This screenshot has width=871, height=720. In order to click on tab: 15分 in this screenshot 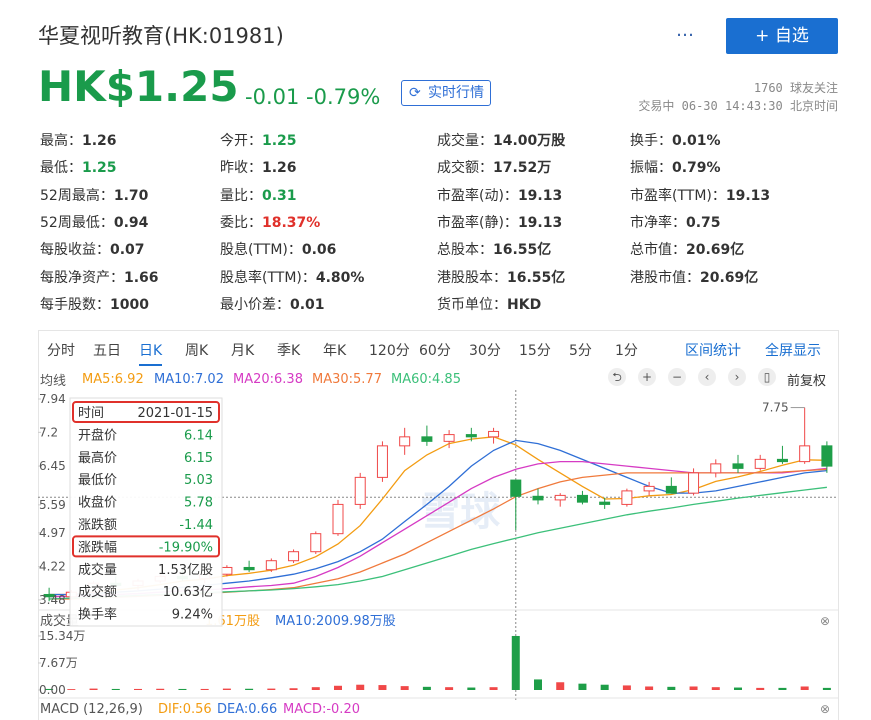, I will do `click(535, 351)`.